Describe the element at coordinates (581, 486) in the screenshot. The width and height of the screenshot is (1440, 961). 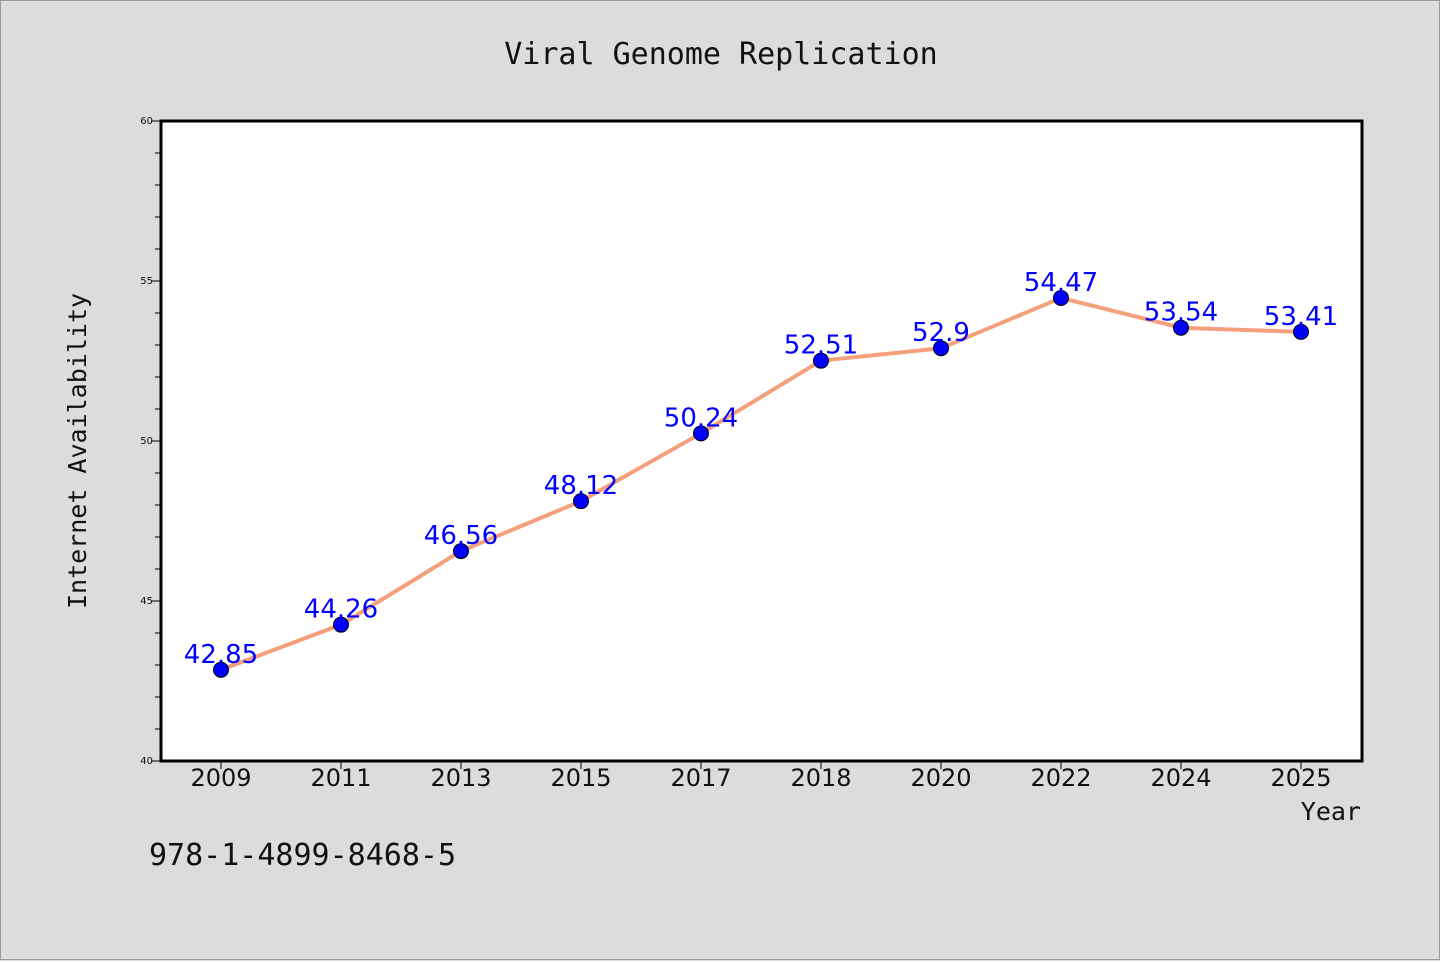
I see `data-label: 48.12` at that location.